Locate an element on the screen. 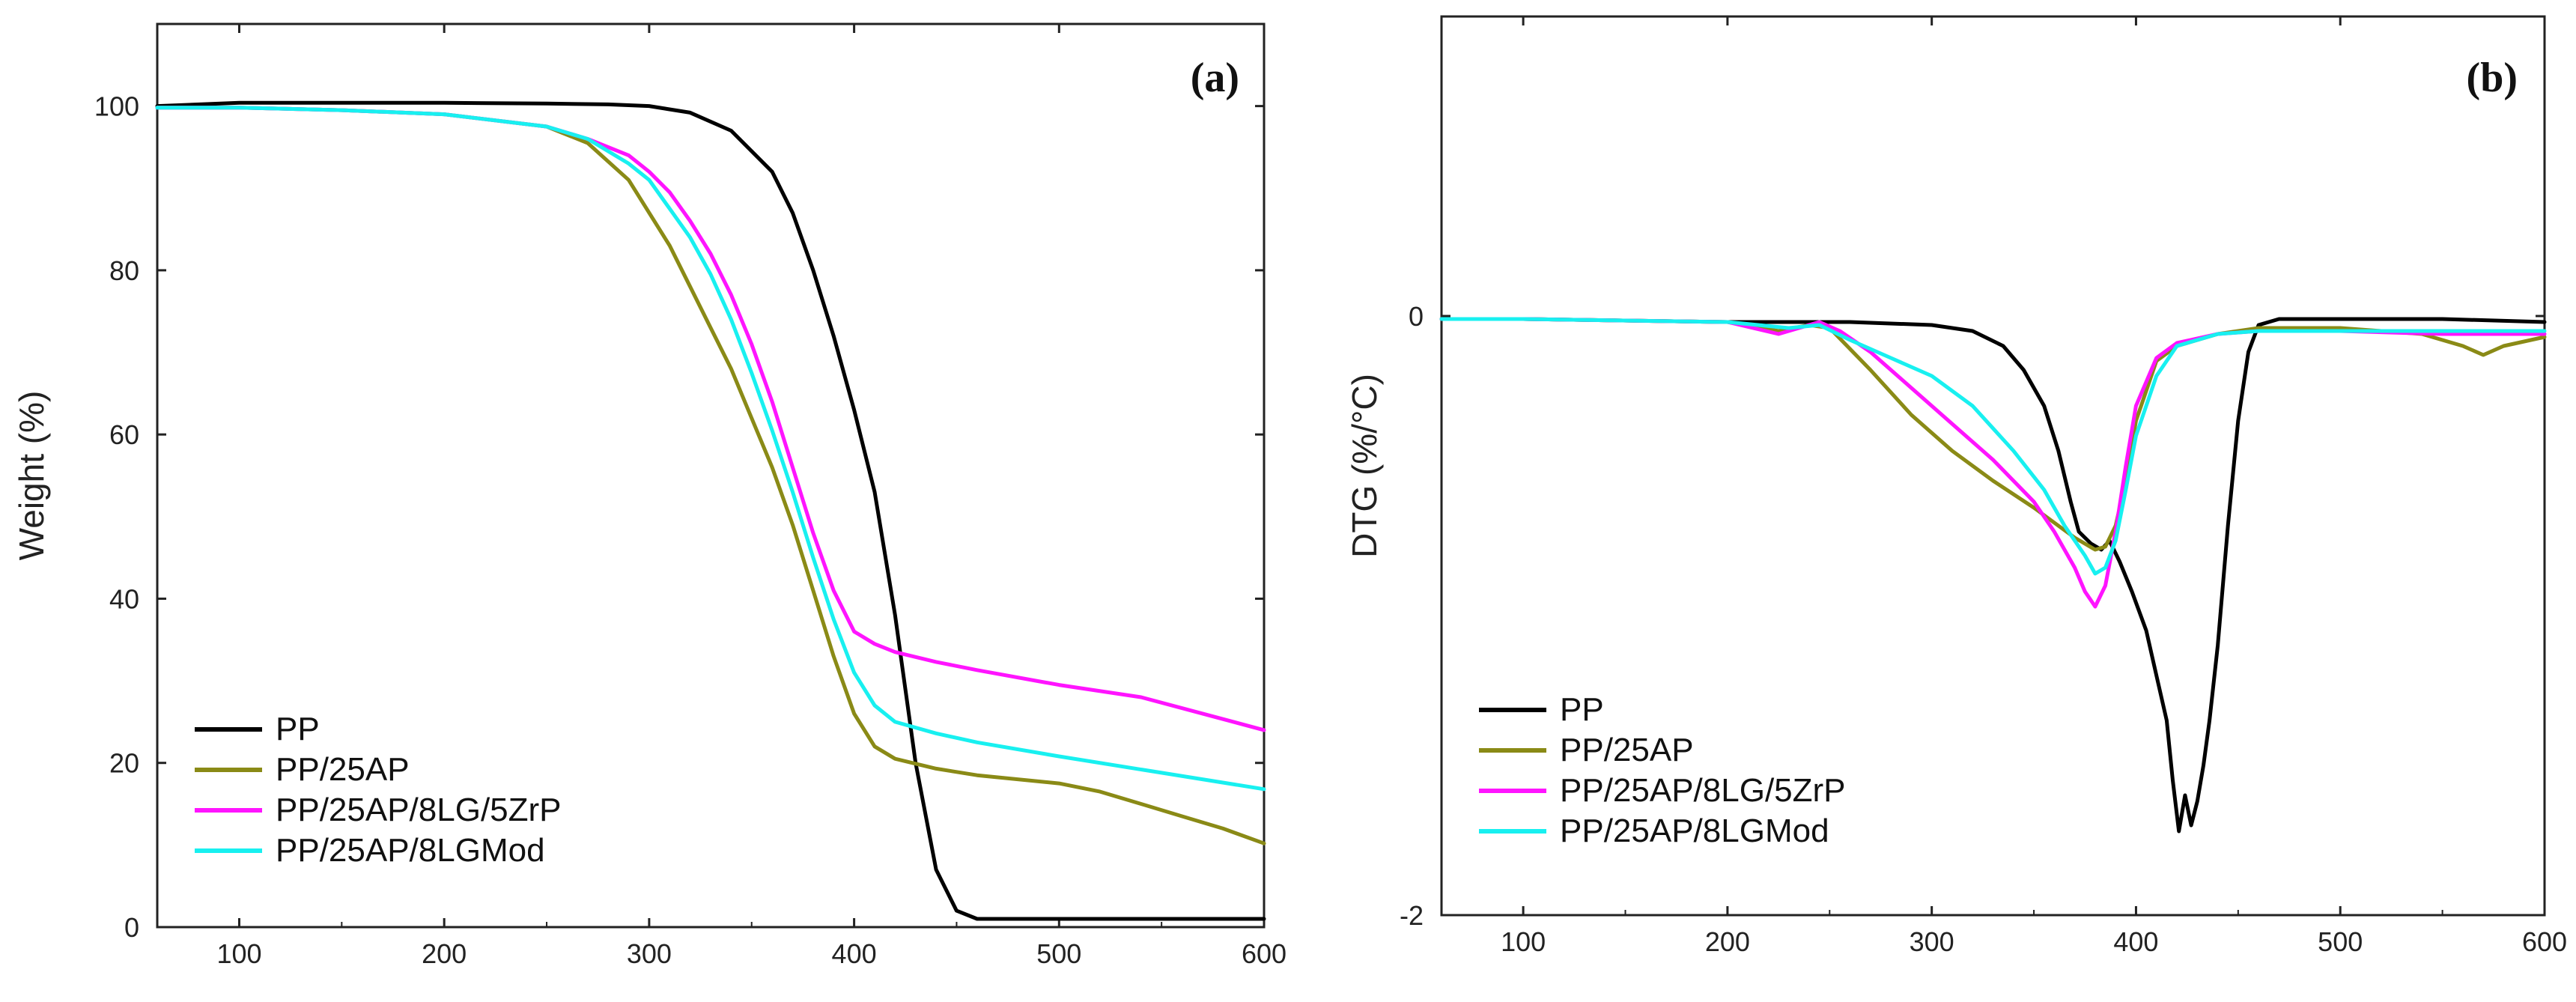 The width and height of the screenshot is (2576, 1002). panel-a-legend-label-pp-25ap: PP/25AP is located at coordinates (343, 769).